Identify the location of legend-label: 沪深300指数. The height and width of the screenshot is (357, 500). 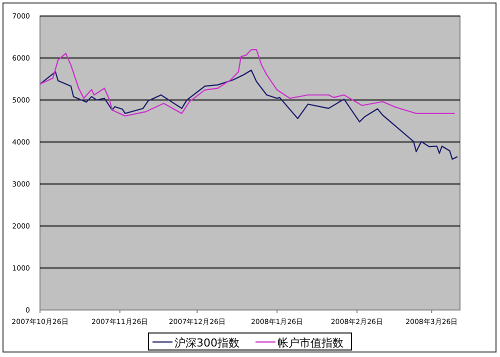
(207, 343).